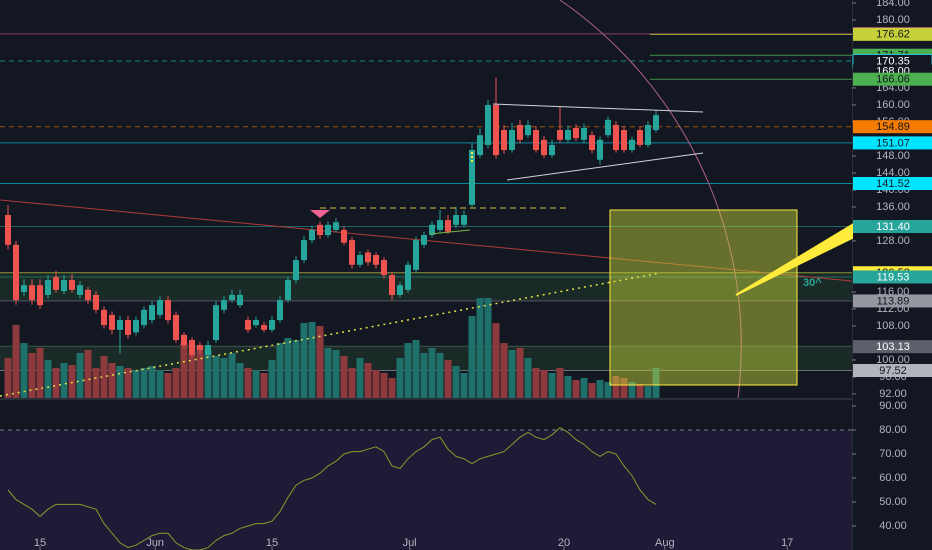 Image resolution: width=932 pixels, height=550 pixels. What do you see at coordinates (564, 543) in the screenshot?
I see `x-tick-label: 20` at bounding box center [564, 543].